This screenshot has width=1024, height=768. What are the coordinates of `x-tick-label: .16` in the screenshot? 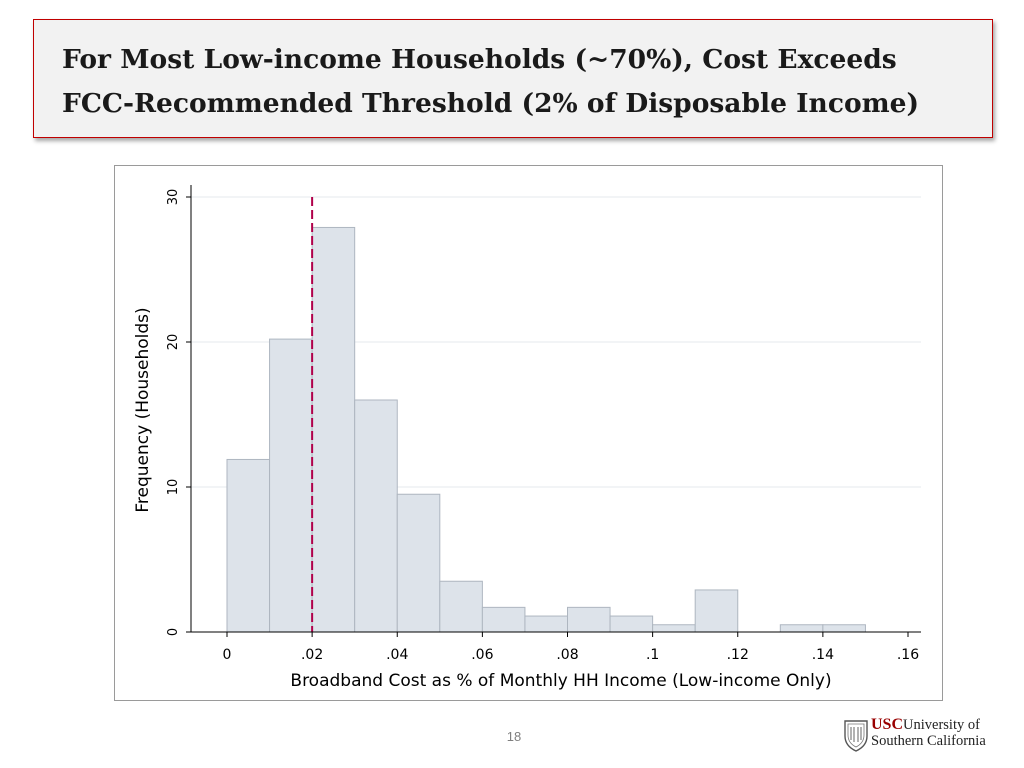 It's located at (908, 655).